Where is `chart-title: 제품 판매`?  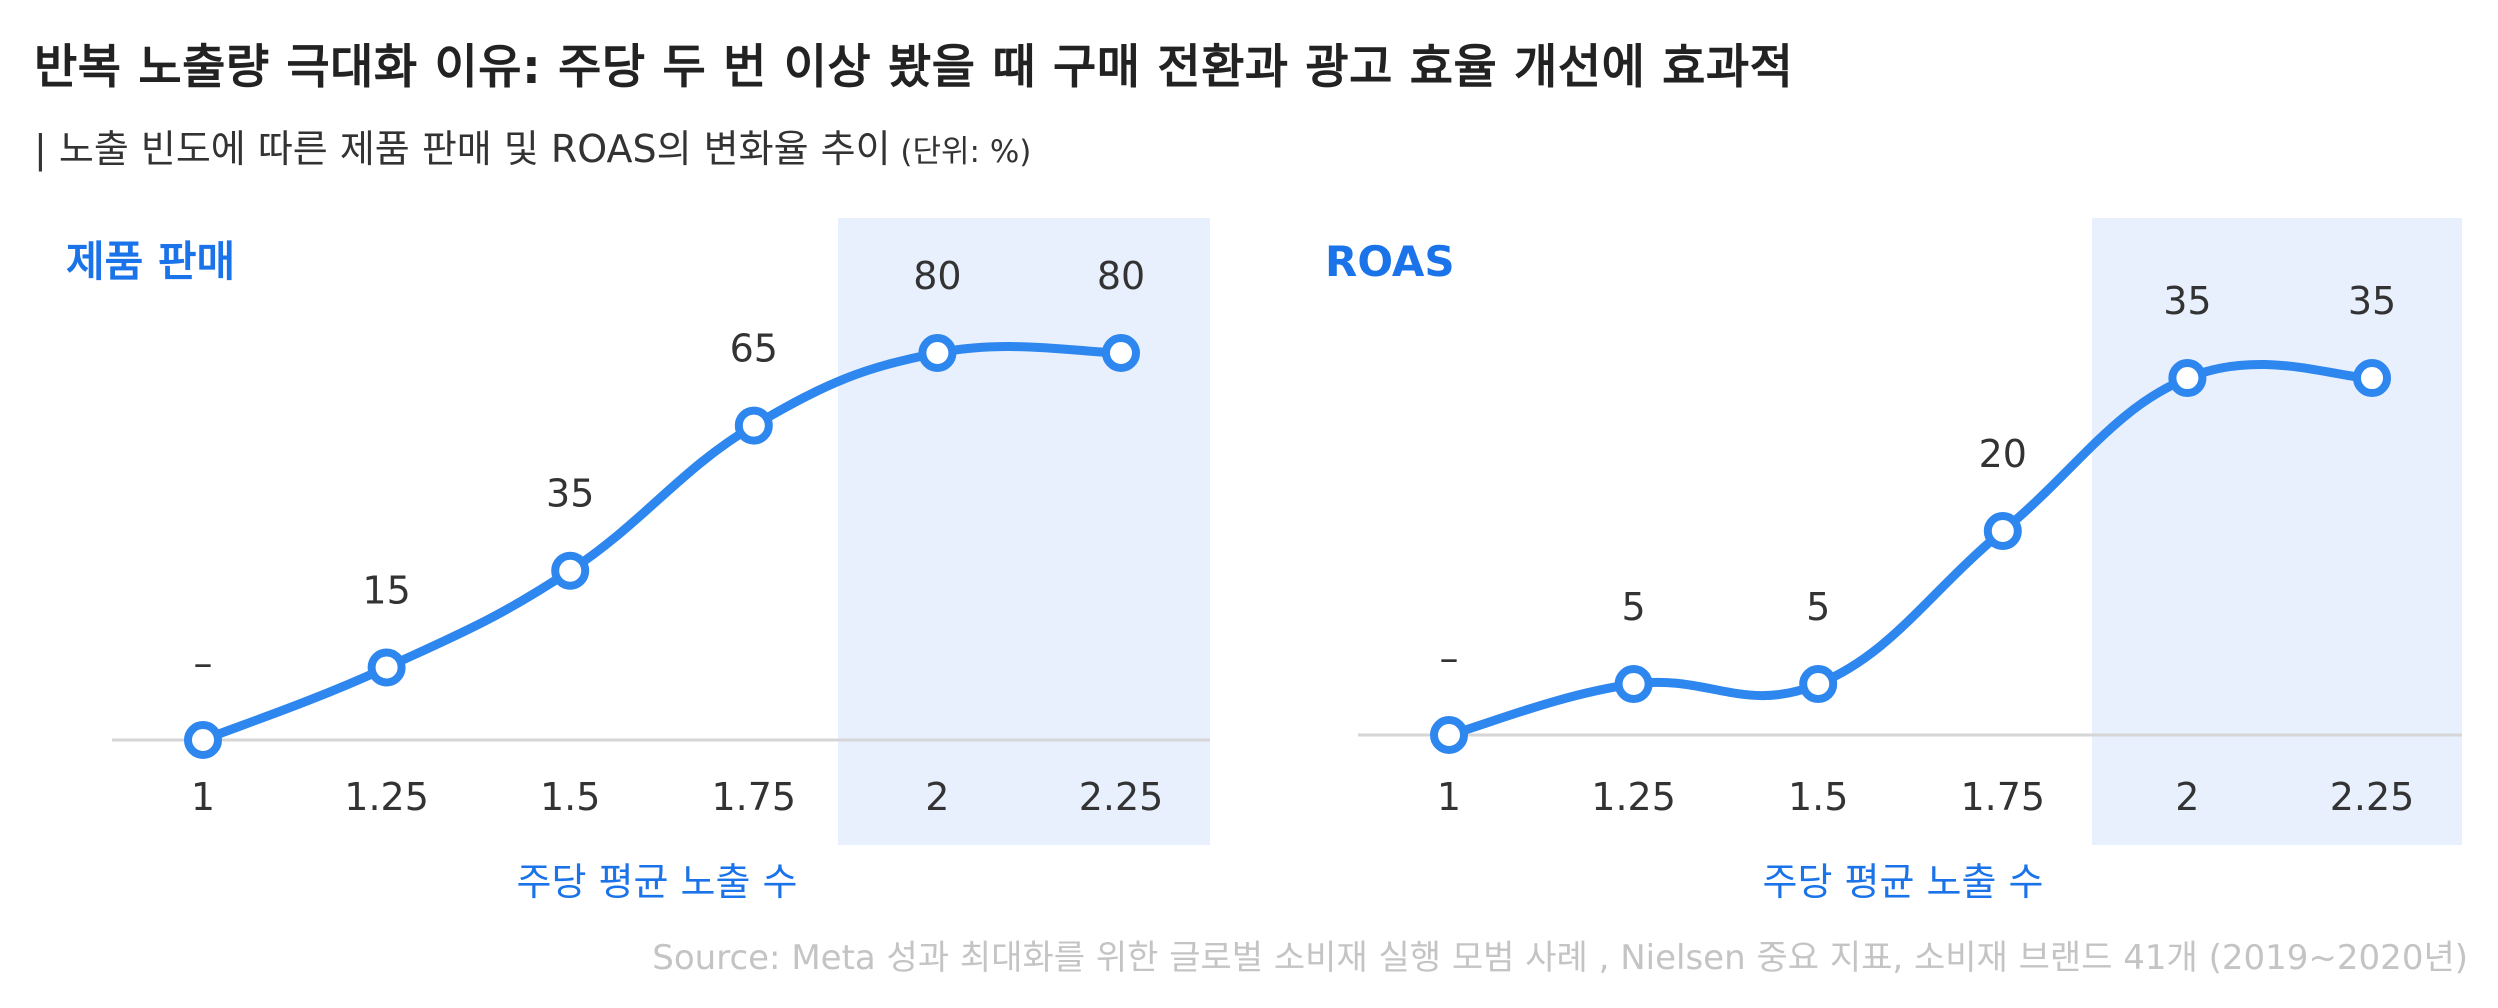 chart-title: 제품 판매 is located at coordinates (150, 261).